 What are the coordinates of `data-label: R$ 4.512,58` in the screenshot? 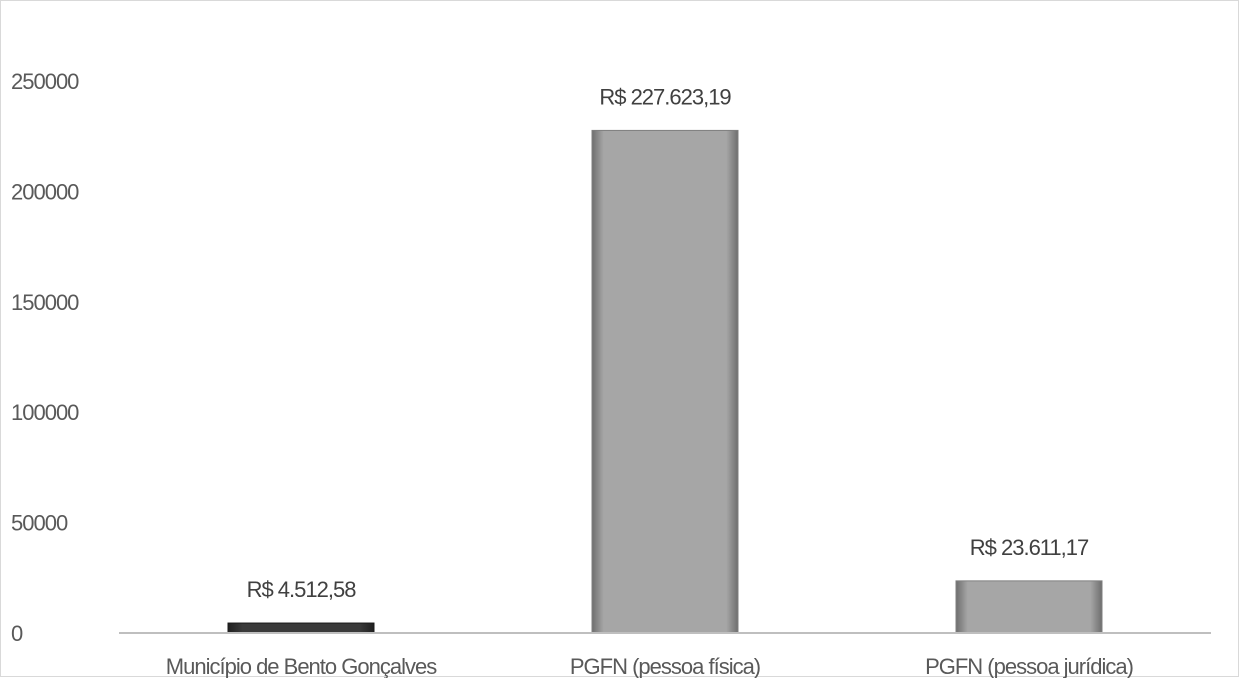 It's located at (302, 589).